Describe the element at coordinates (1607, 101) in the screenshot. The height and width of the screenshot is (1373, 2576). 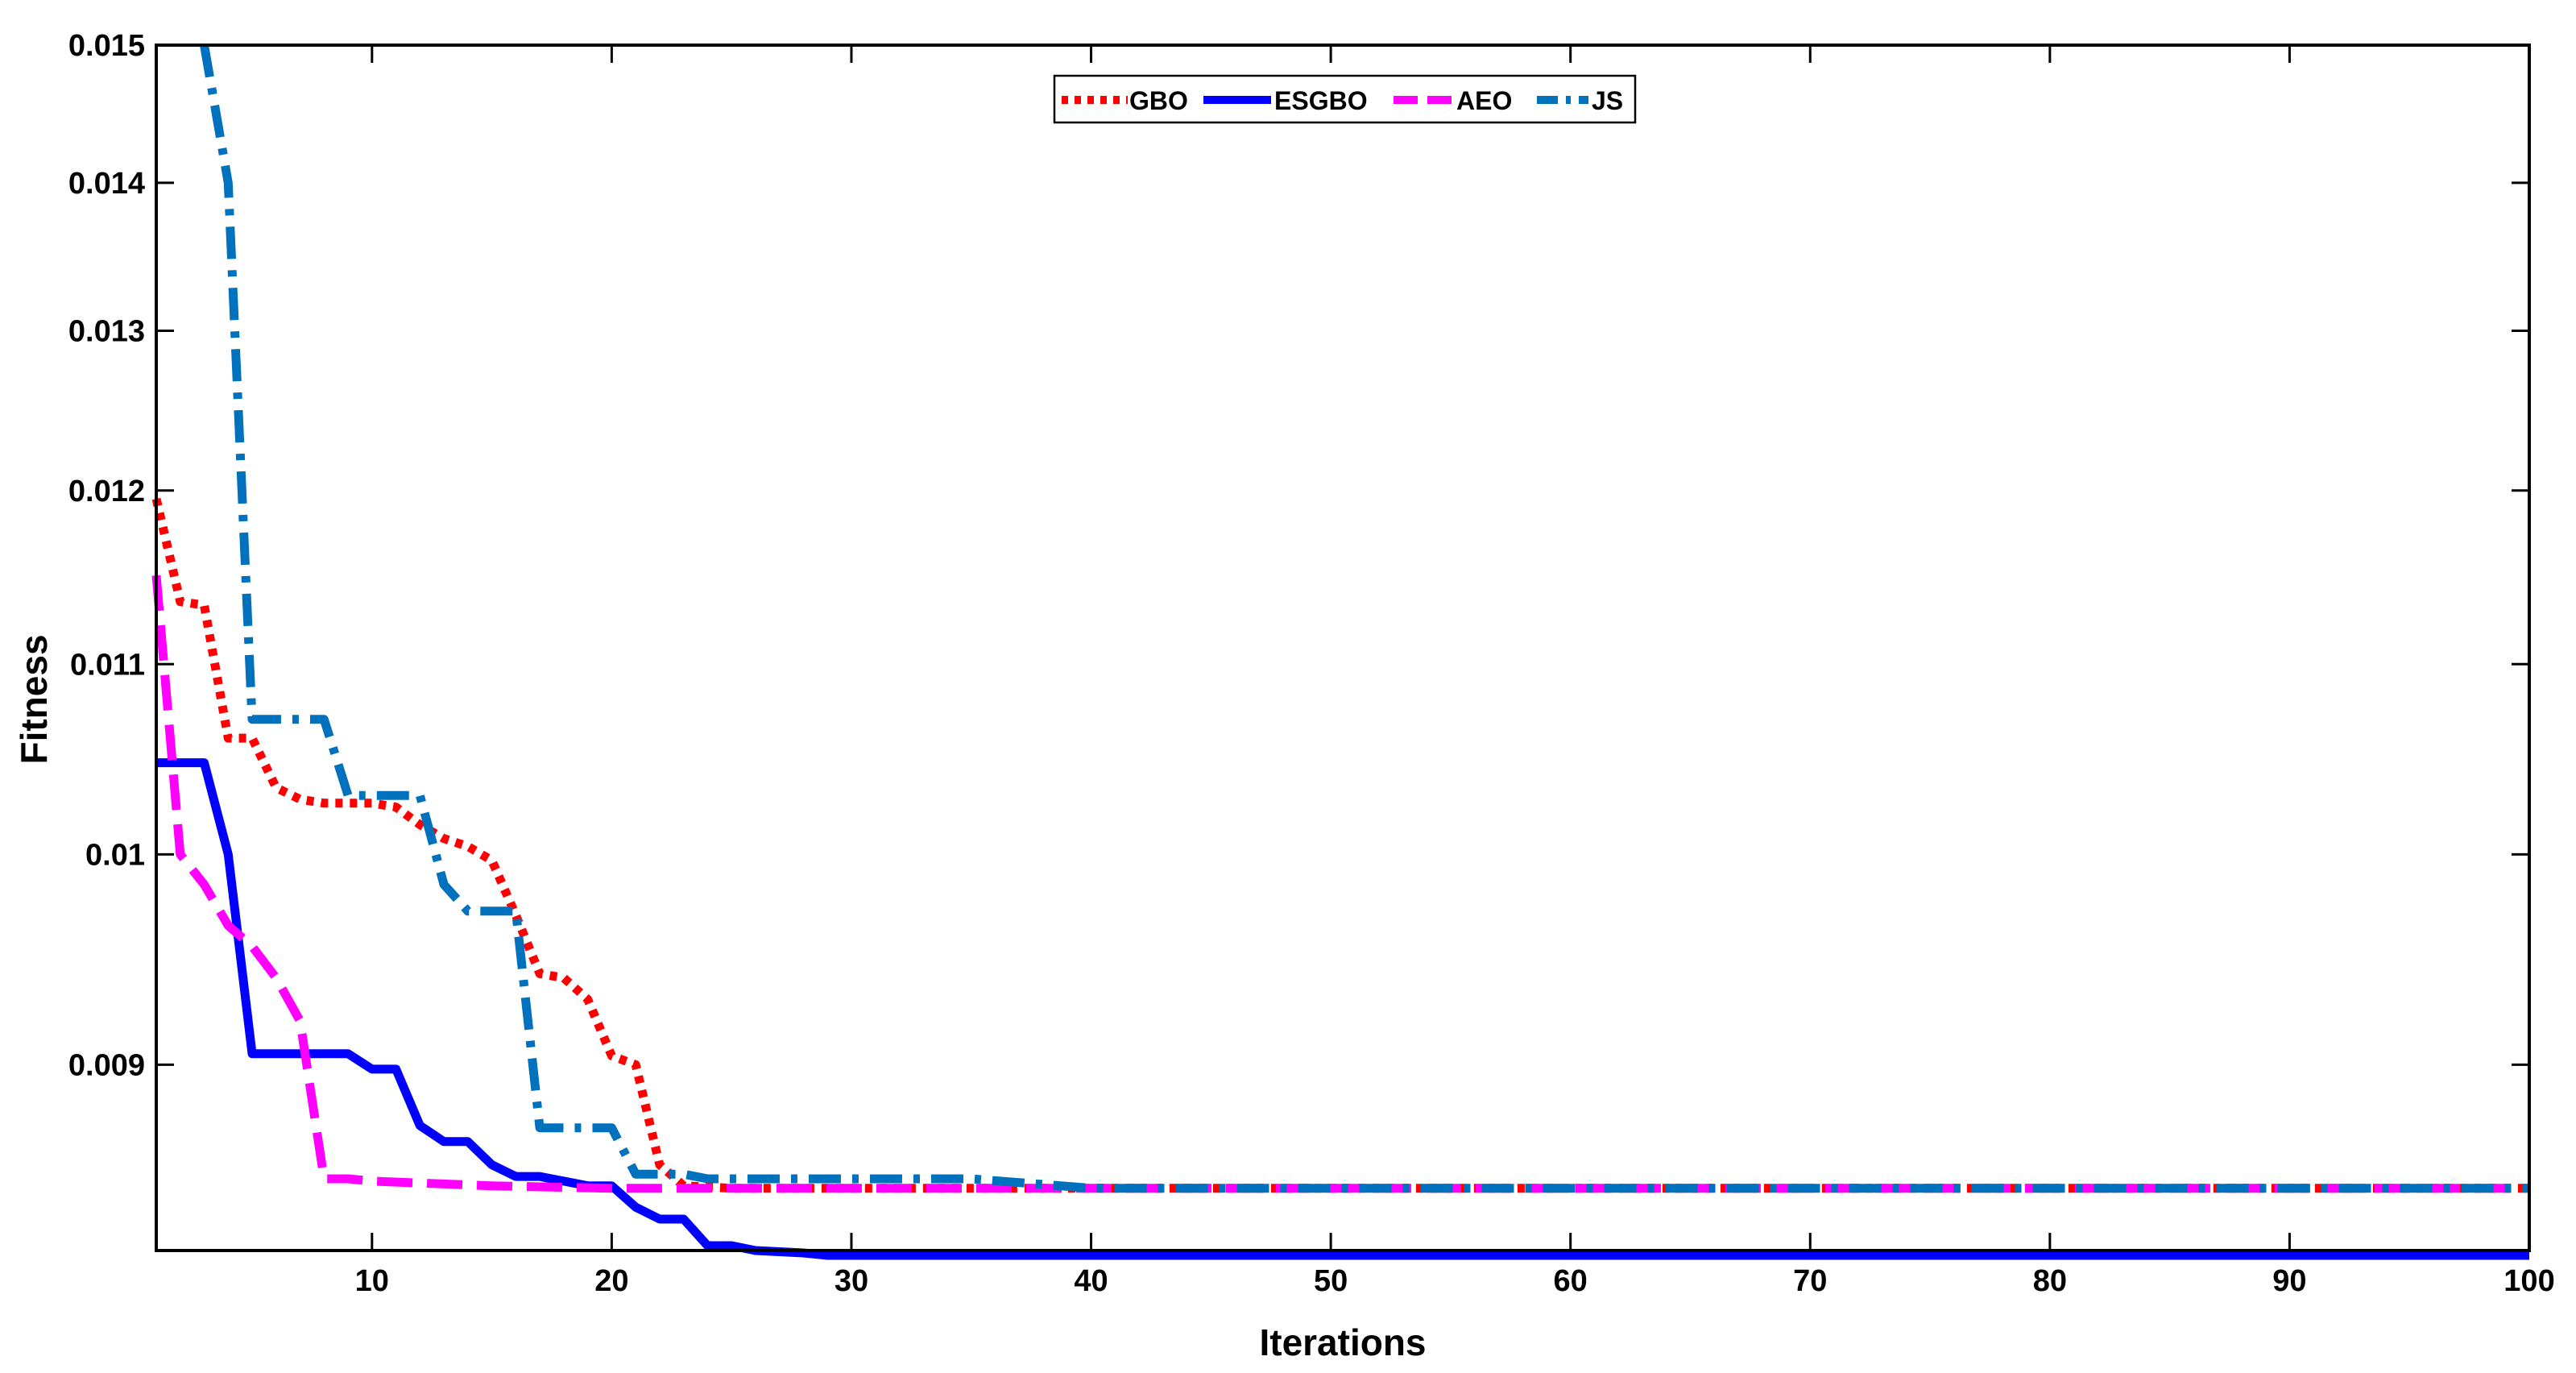
I see `legend-label-js: JS` at that location.